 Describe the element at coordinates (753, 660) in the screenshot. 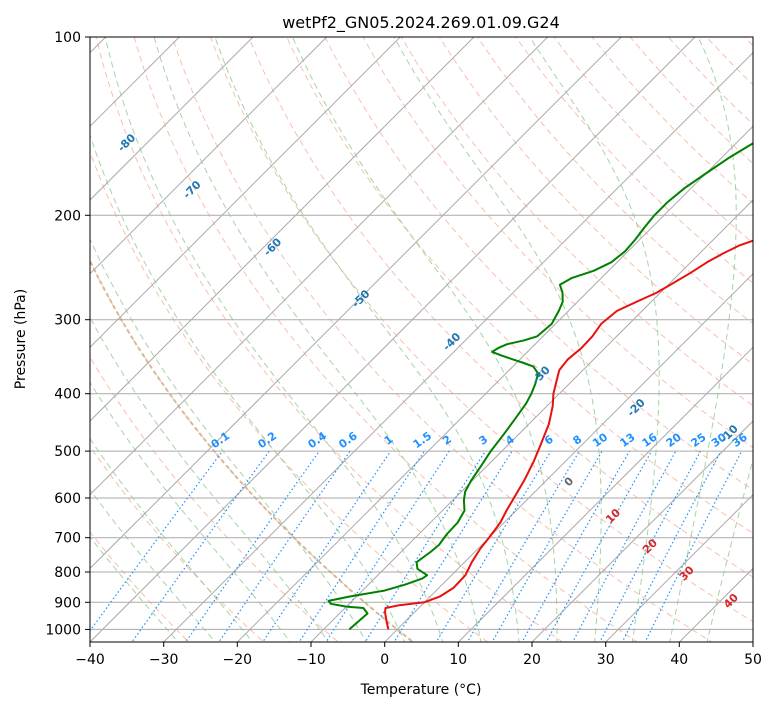

I see `x-tick-label: 50` at that location.